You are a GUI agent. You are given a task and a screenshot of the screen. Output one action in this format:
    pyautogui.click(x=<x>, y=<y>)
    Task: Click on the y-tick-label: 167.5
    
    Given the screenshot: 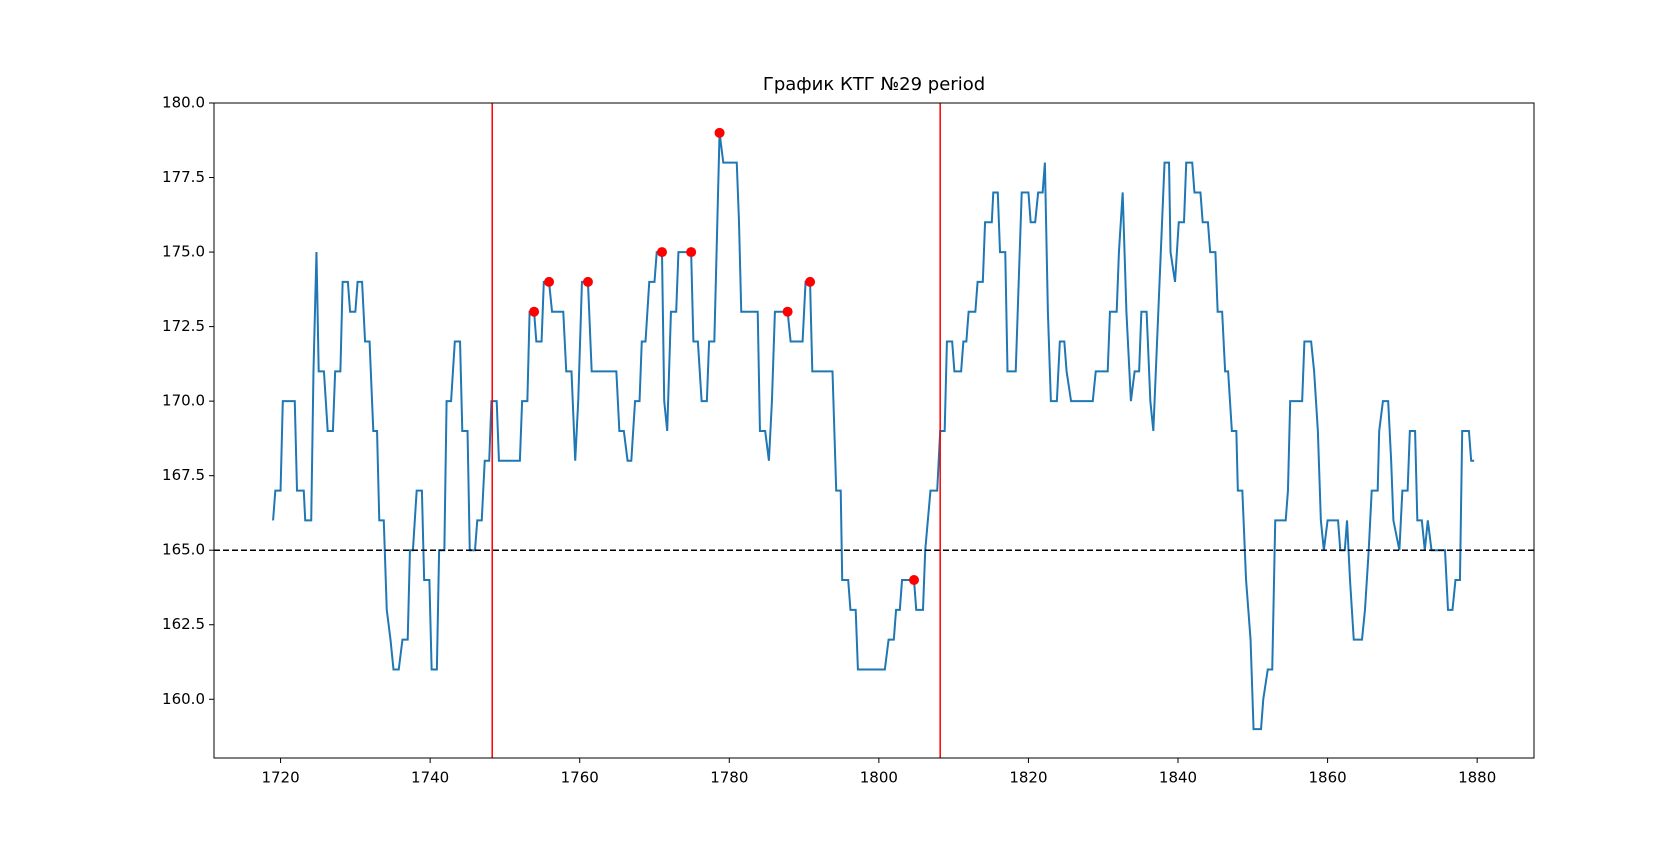 What is the action you would take?
    pyautogui.click(x=183, y=475)
    